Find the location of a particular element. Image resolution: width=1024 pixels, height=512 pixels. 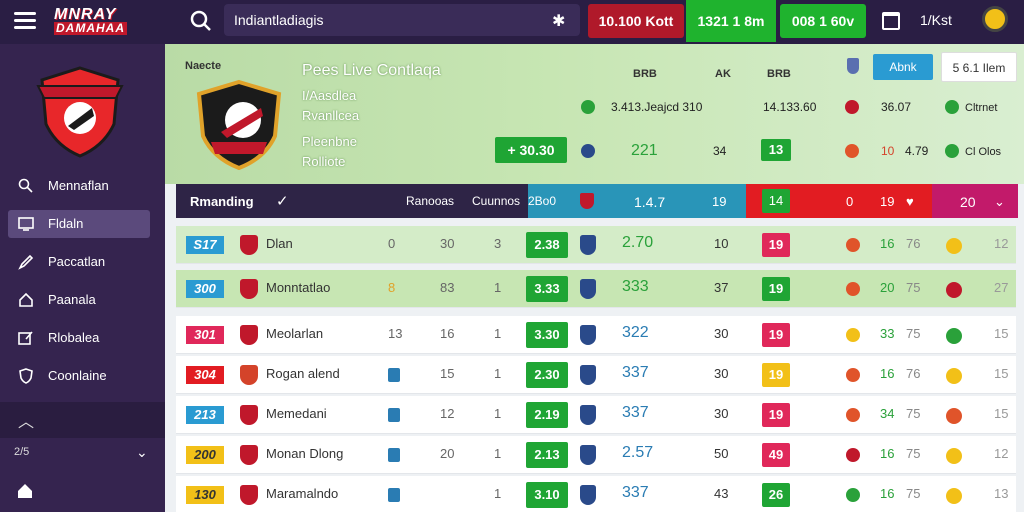

odds-button: 2.38 is located at coordinates (547, 245).